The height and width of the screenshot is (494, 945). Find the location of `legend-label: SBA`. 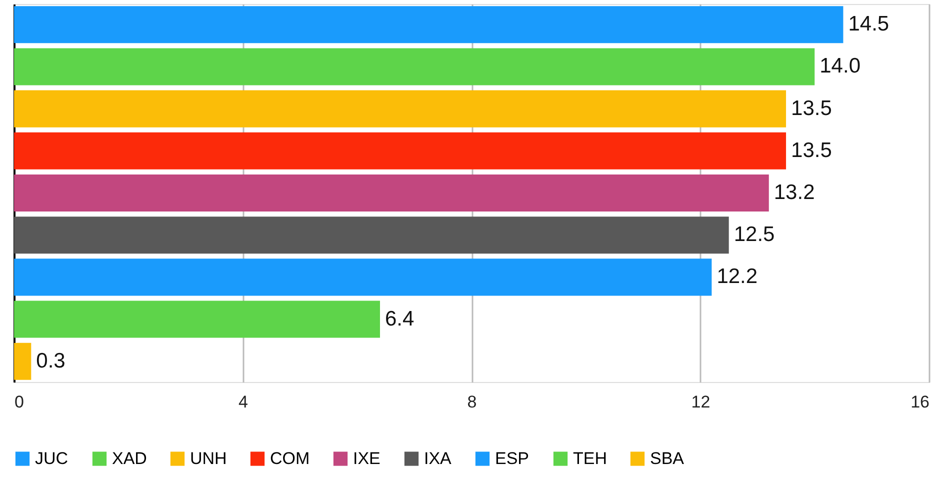

legend-label: SBA is located at coordinates (667, 458).